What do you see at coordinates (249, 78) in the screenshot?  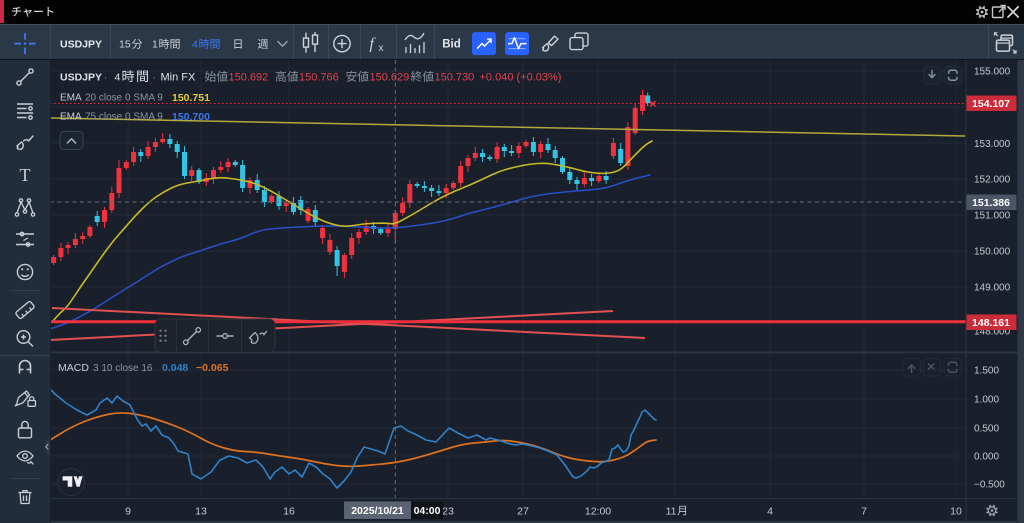 I see `svg-text: 150.692` at bounding box center [249, 78].